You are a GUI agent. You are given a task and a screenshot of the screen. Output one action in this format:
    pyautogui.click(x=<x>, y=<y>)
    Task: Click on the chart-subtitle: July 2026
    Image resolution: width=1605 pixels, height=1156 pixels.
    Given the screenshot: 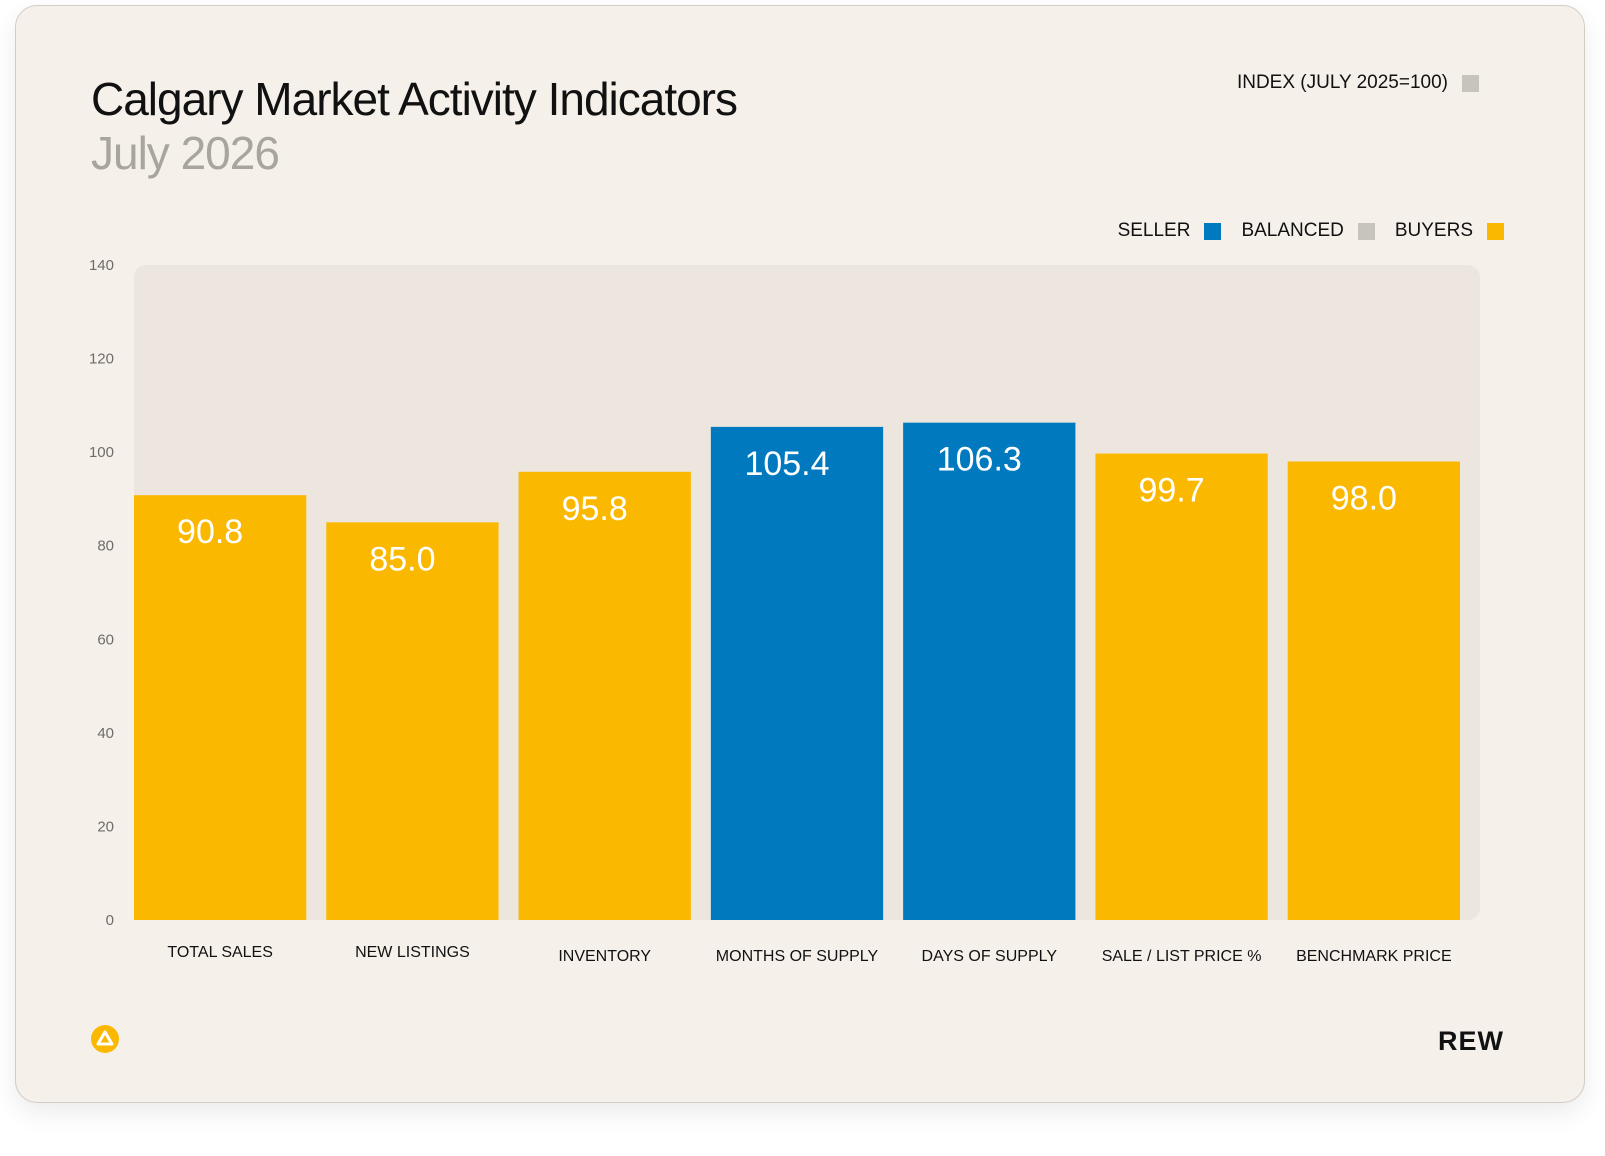 What is the action you would take?
    pyautogui.click(x=185, y=153)
    